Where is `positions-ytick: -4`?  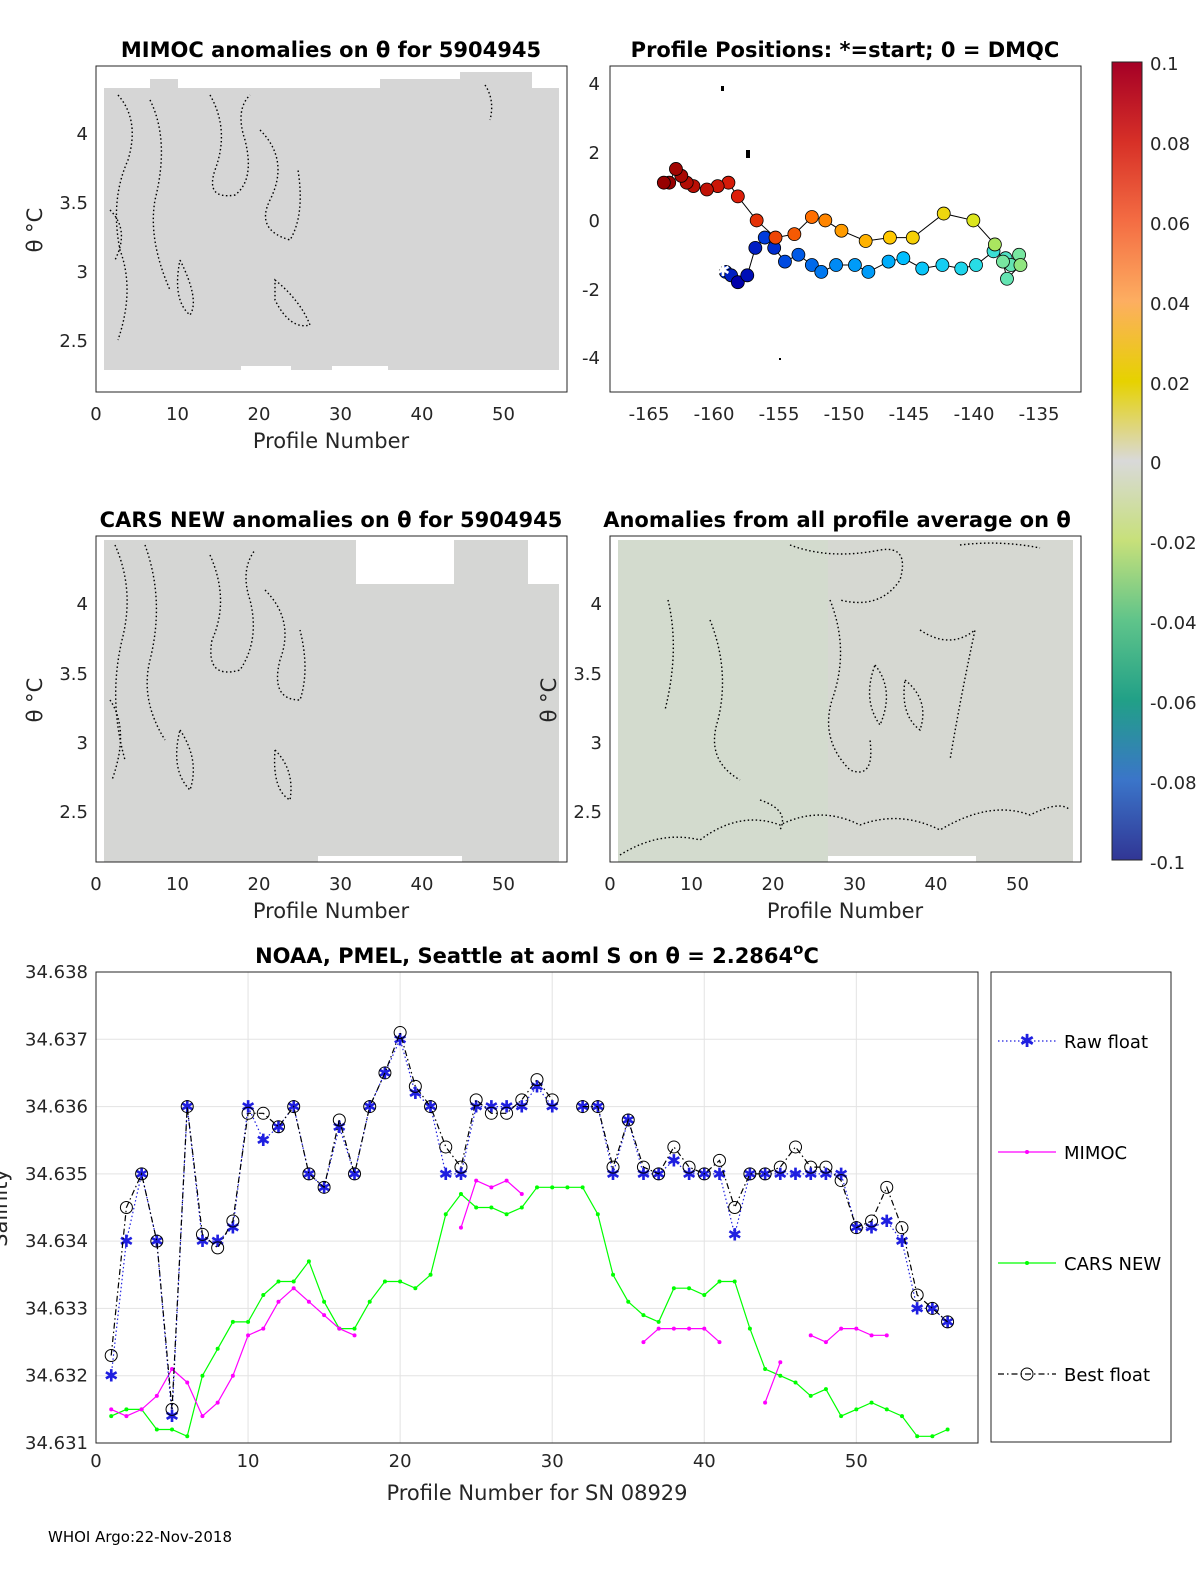 positions-ytick: -4 is located at coordinates (591, 358).